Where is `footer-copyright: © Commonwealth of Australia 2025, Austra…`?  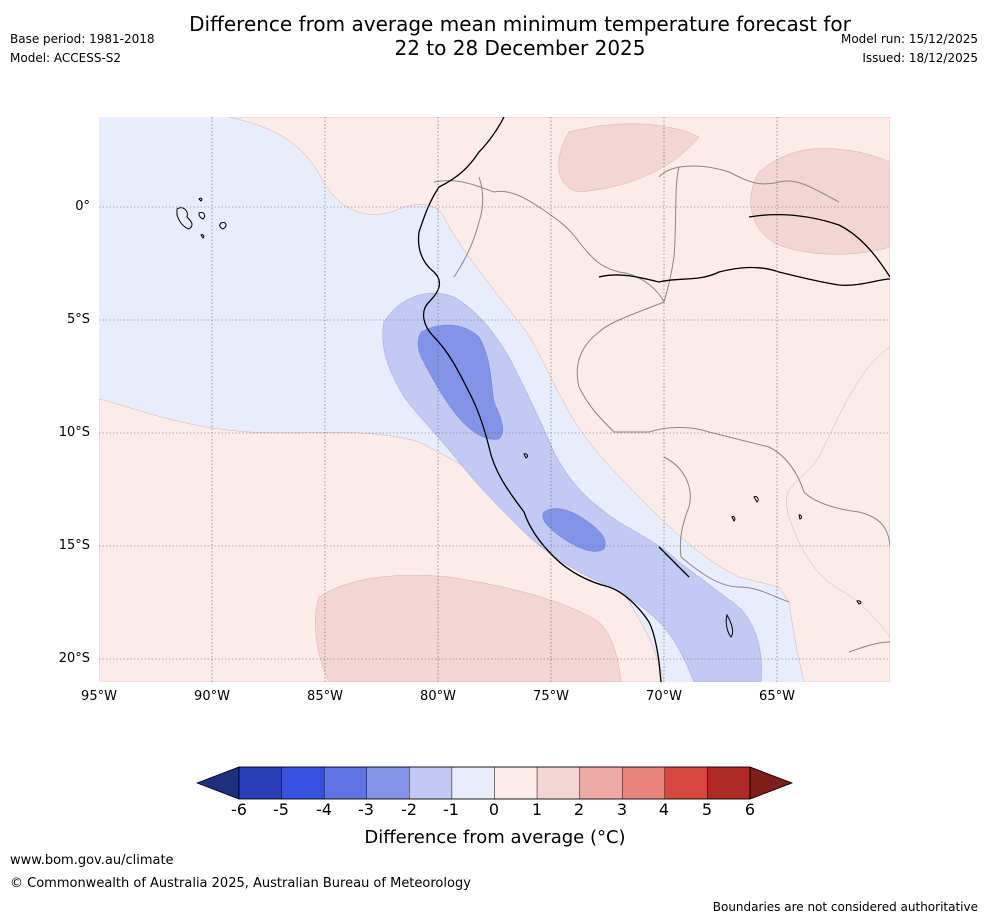
footer-copyright: © Commonwealth of Australia 2025, Austra… is located at coordinates (240, 883).